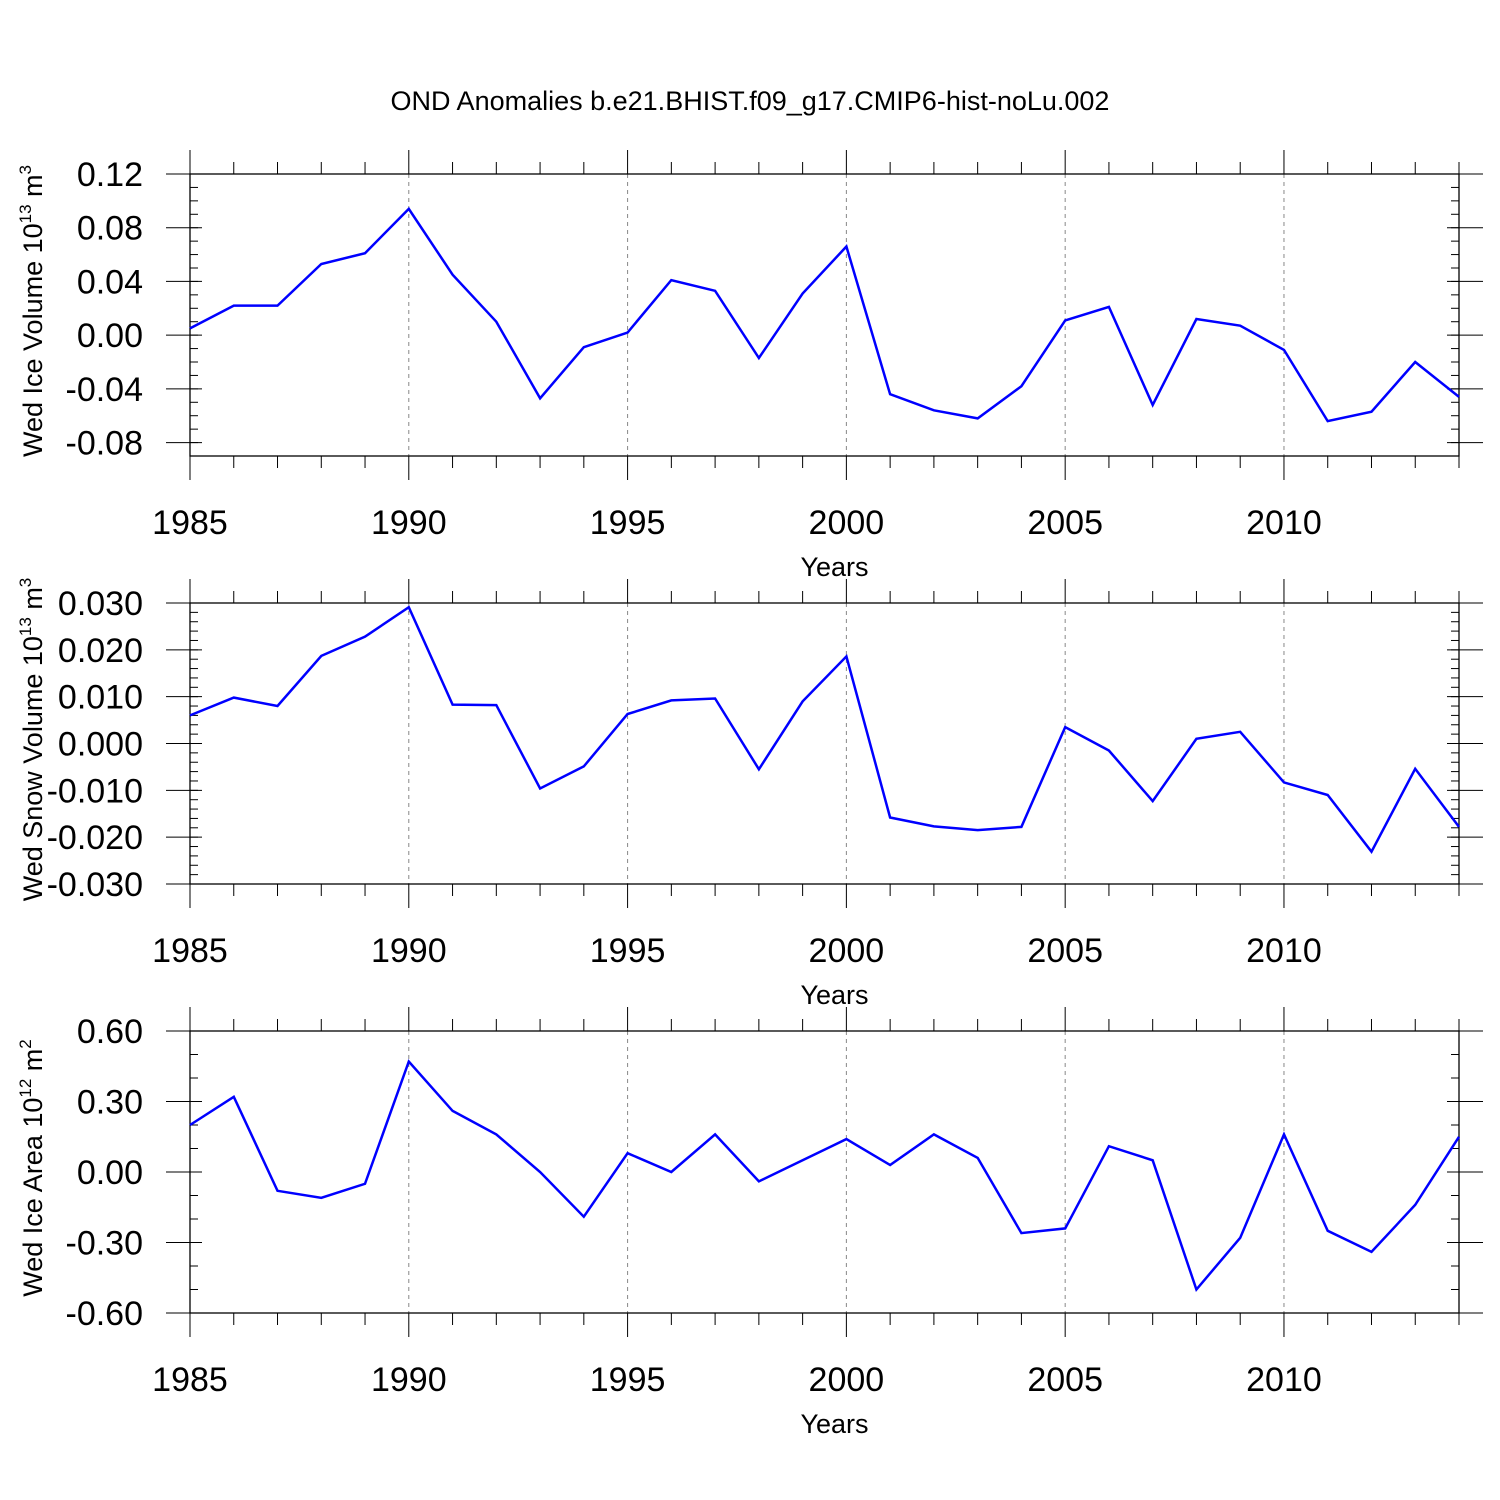  I want to click on y-tick-label: 0.60, so click(110, 1032).